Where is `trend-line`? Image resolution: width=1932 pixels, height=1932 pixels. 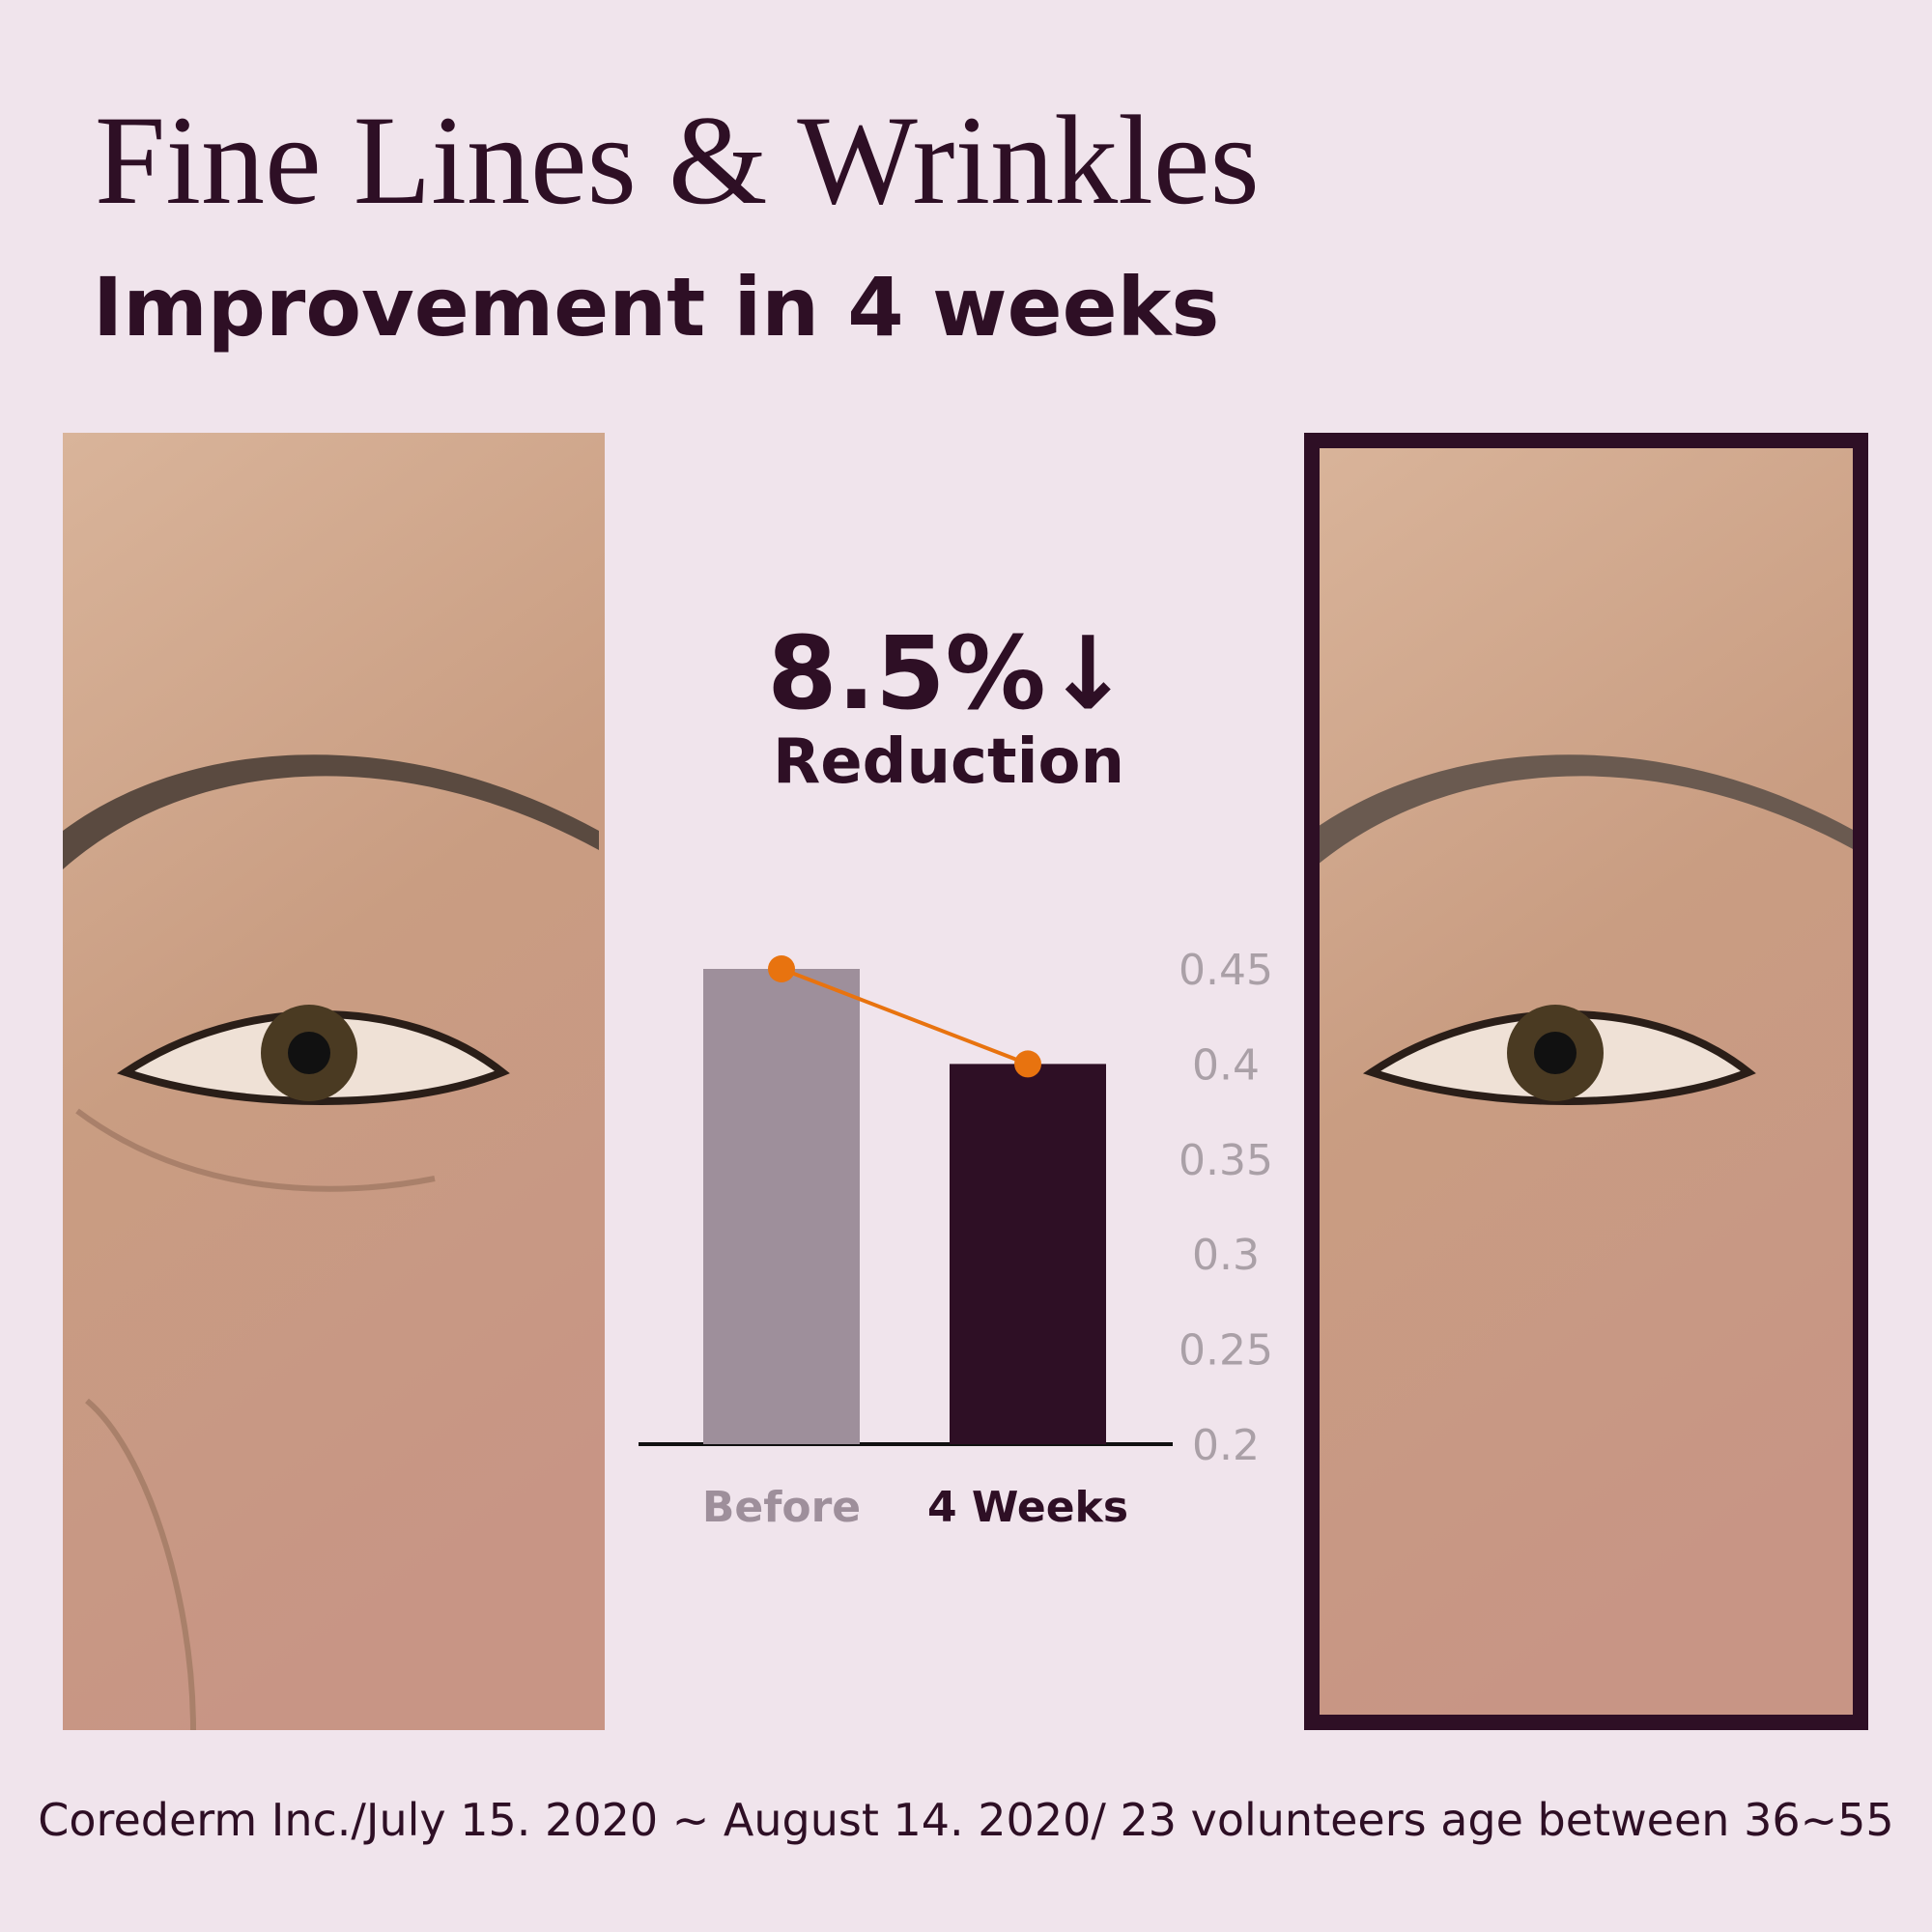 trend-line is located at coordinates (905, 1016).